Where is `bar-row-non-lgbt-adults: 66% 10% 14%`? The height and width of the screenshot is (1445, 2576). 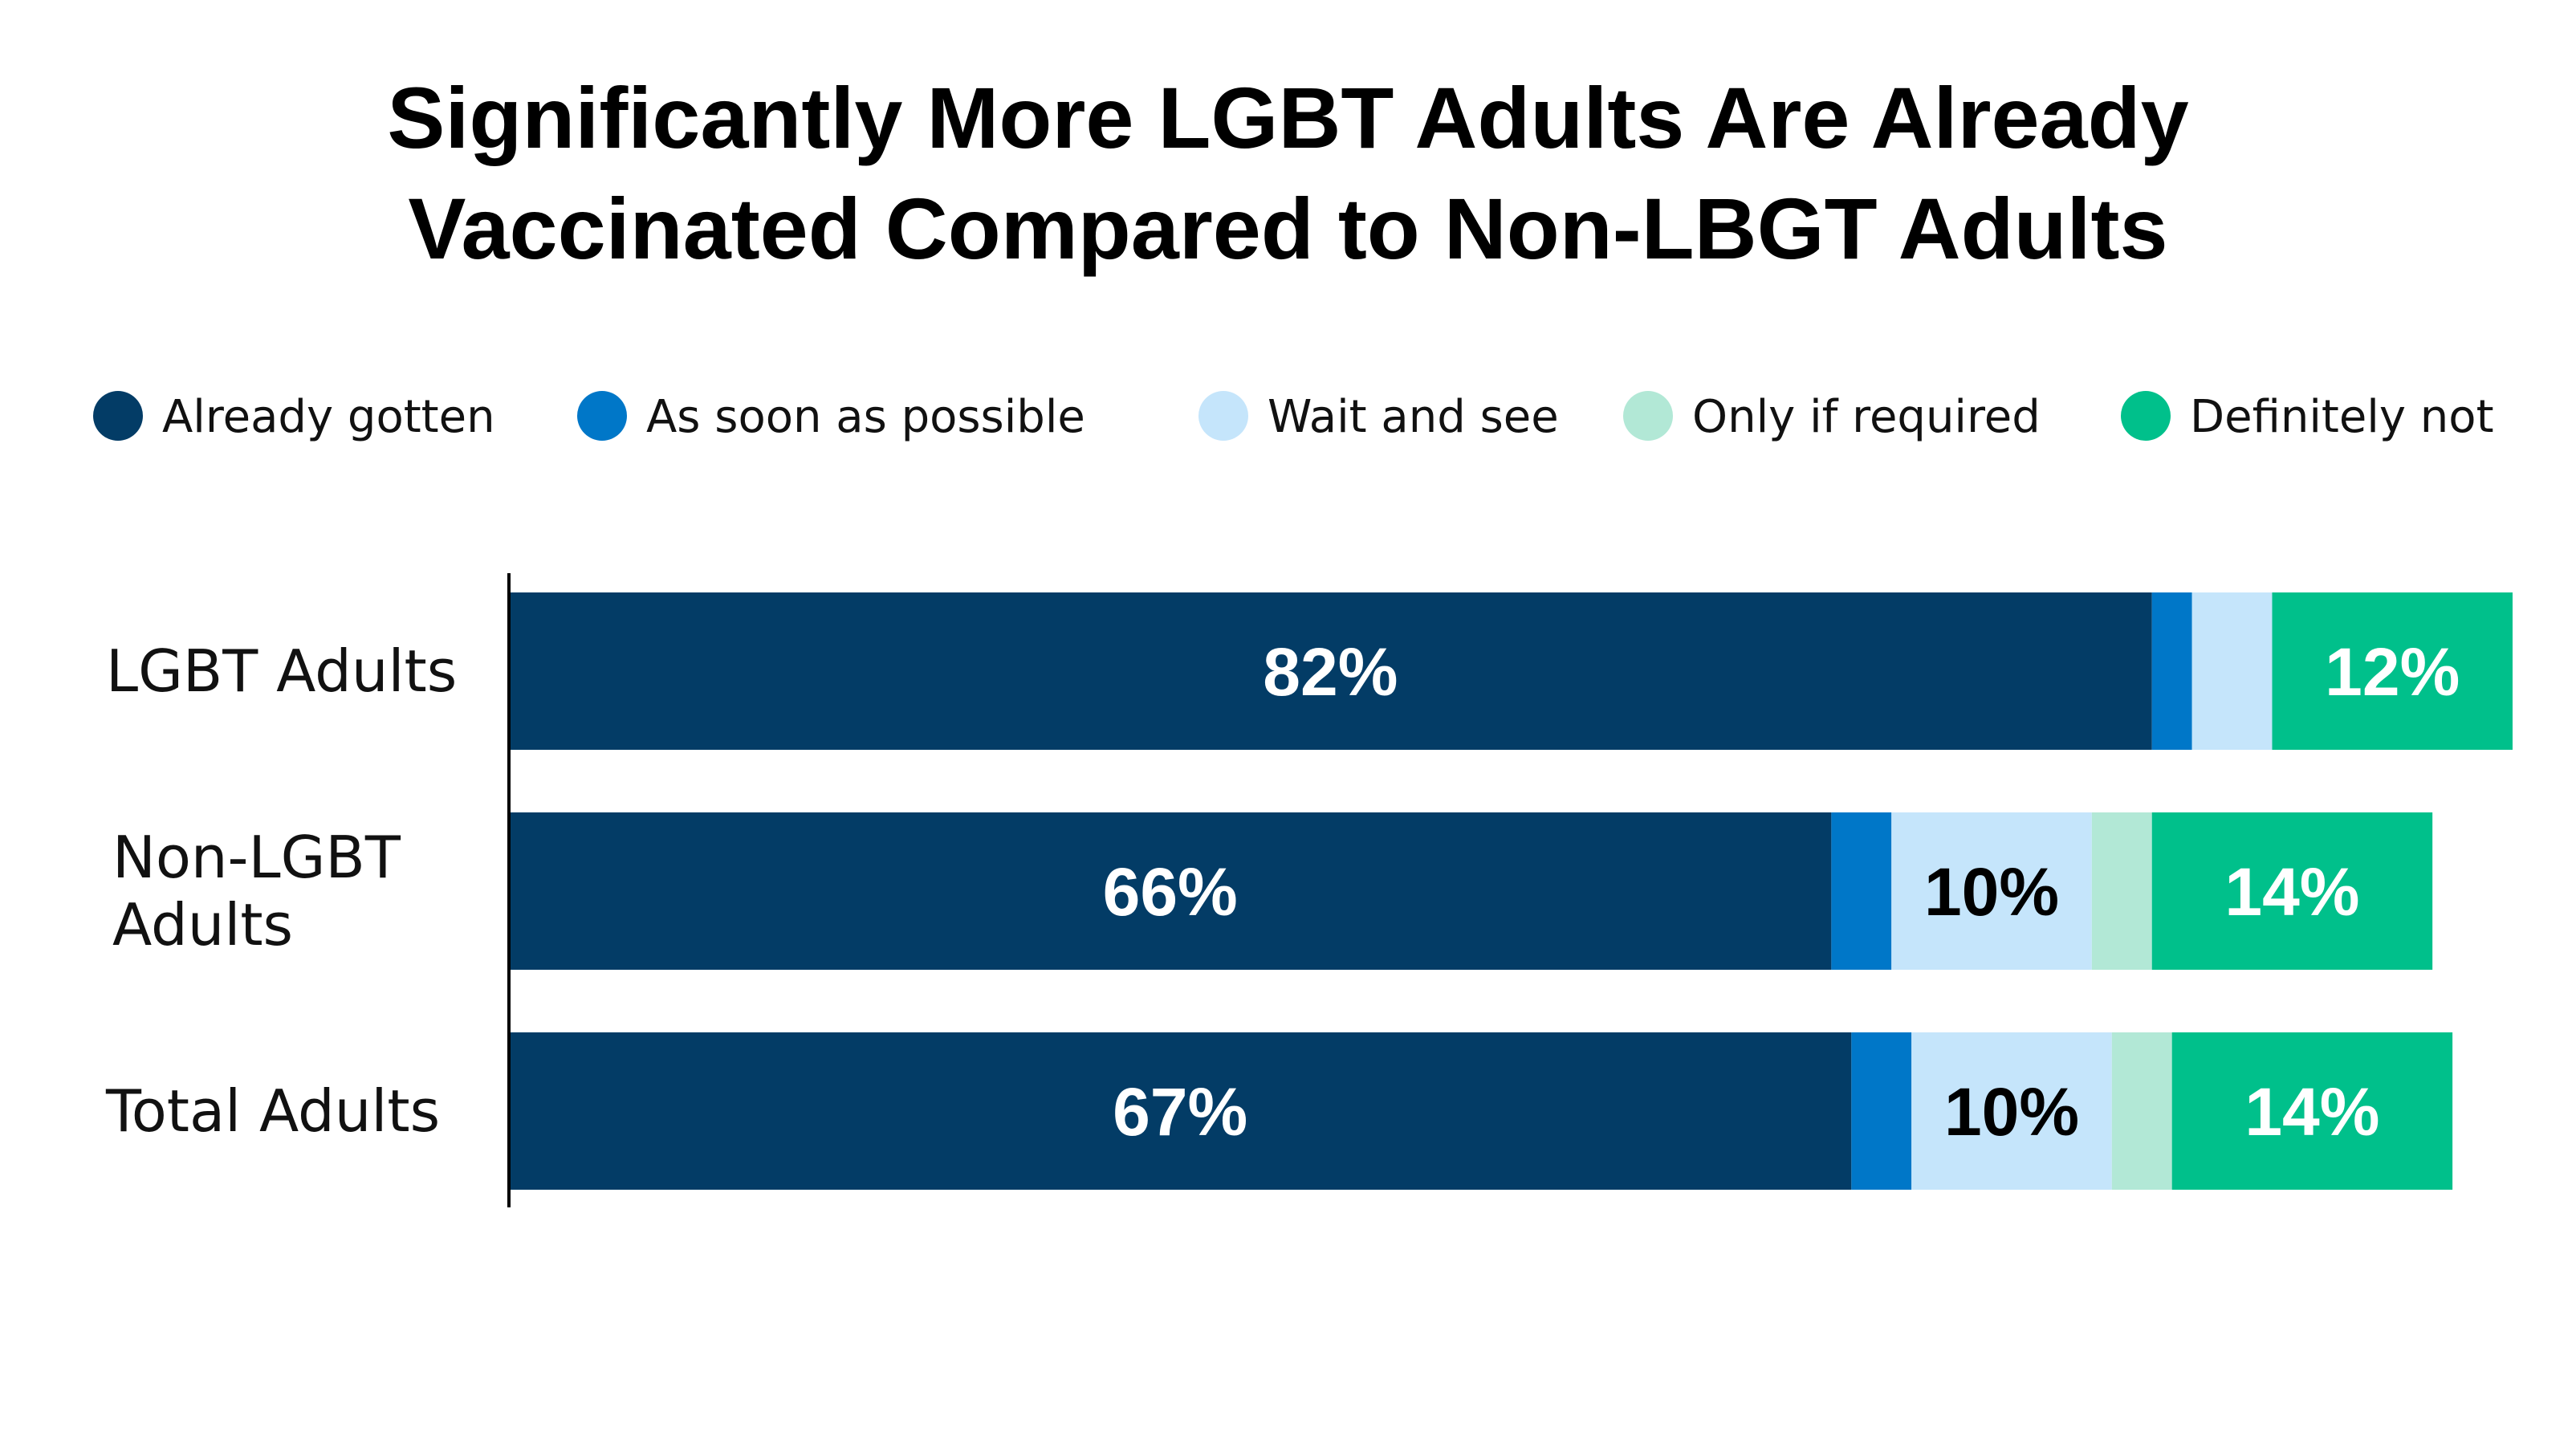 bar-row-non-lgbt-adults: 66% 10% 14% is located at coordinates (1471, 891).